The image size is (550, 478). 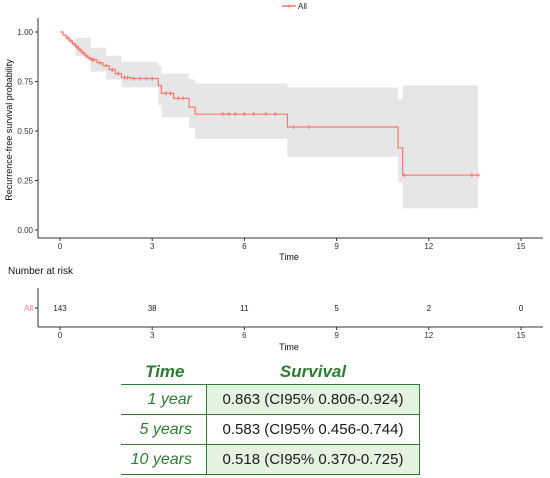 What do you see at coordinates (292, 244) in the screenshot?
I see `x-axis-ticks: 0 3 6 9 12 15` at bounding box center [292, 244].